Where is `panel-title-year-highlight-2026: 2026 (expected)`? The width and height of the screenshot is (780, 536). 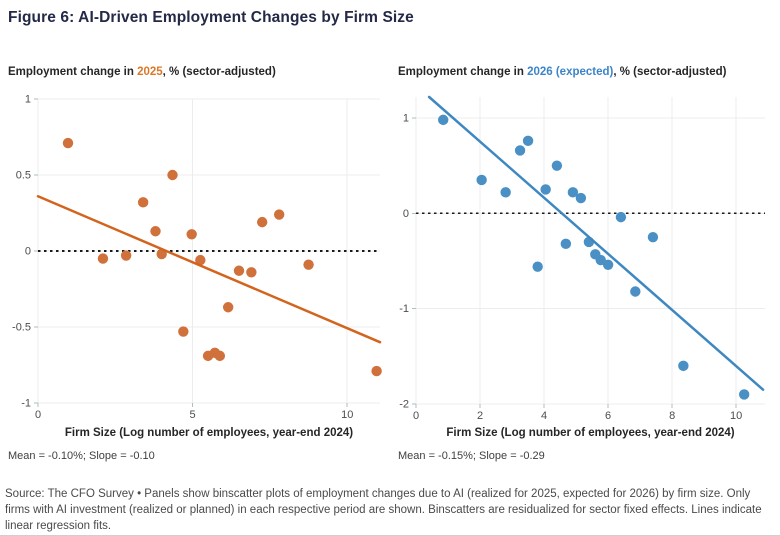
panel-title-year-highlight-2026: 2026 (expected) is located at coordinates (570, 72).